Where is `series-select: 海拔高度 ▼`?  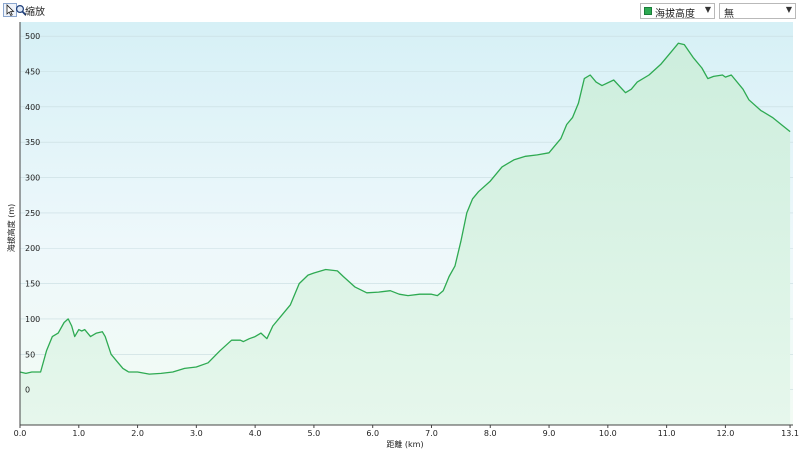
series-select: 海拔高度 ▼ is located at coordinates (677, 11).